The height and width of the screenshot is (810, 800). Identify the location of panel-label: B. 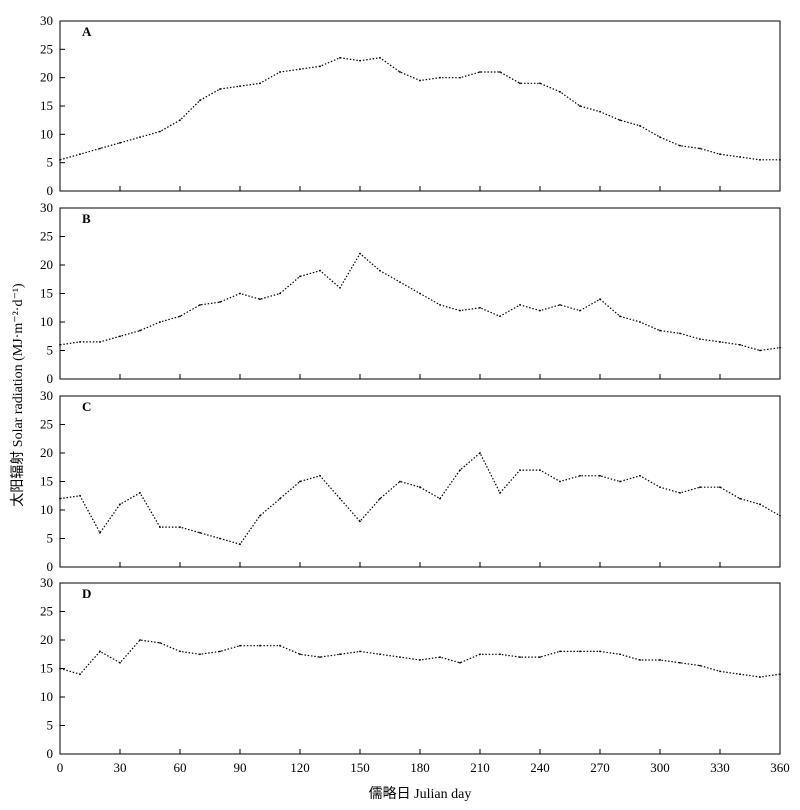
(86, 218).